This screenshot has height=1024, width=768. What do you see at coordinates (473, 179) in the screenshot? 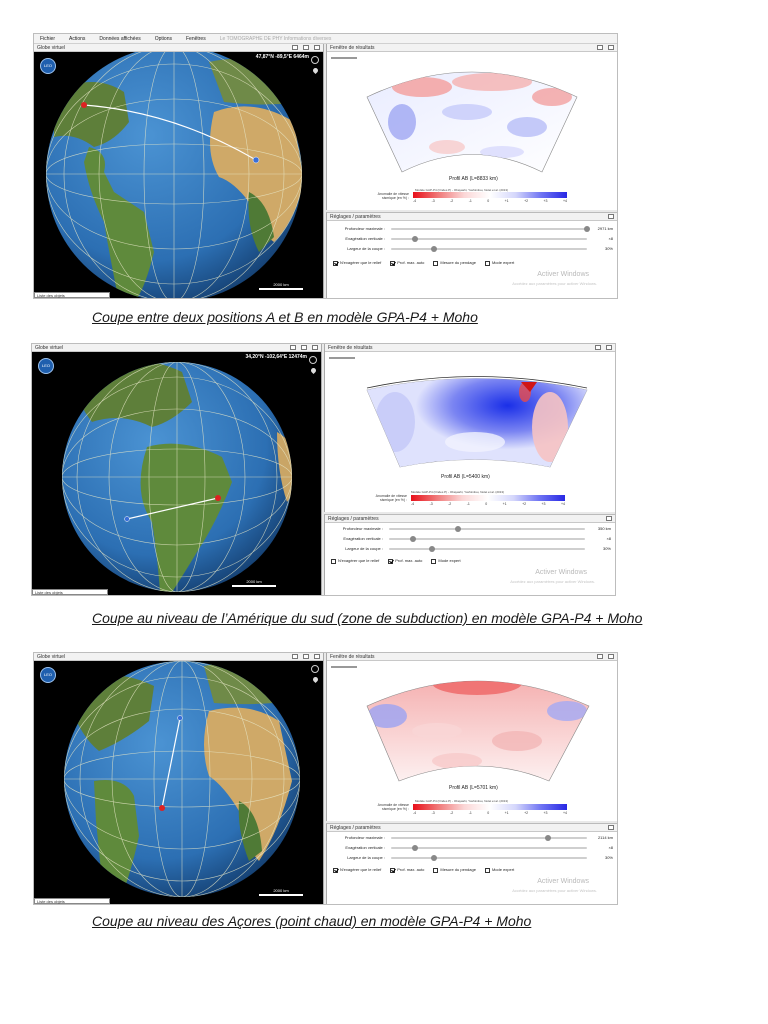
I see `profile-title: Profil AB (L=8833 km)` at bounding box center [473, 179].